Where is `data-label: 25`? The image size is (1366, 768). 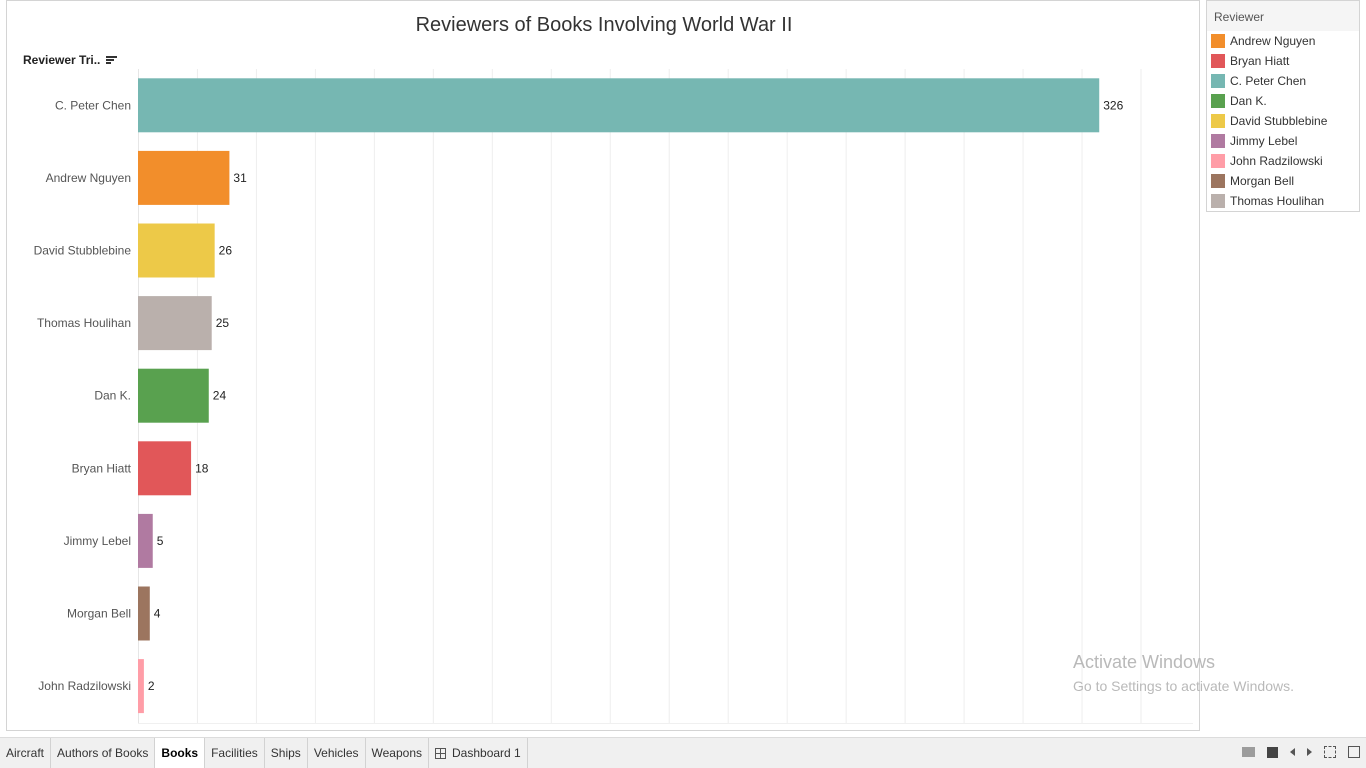 data-label: 25 is located at coordinates (223, 323).